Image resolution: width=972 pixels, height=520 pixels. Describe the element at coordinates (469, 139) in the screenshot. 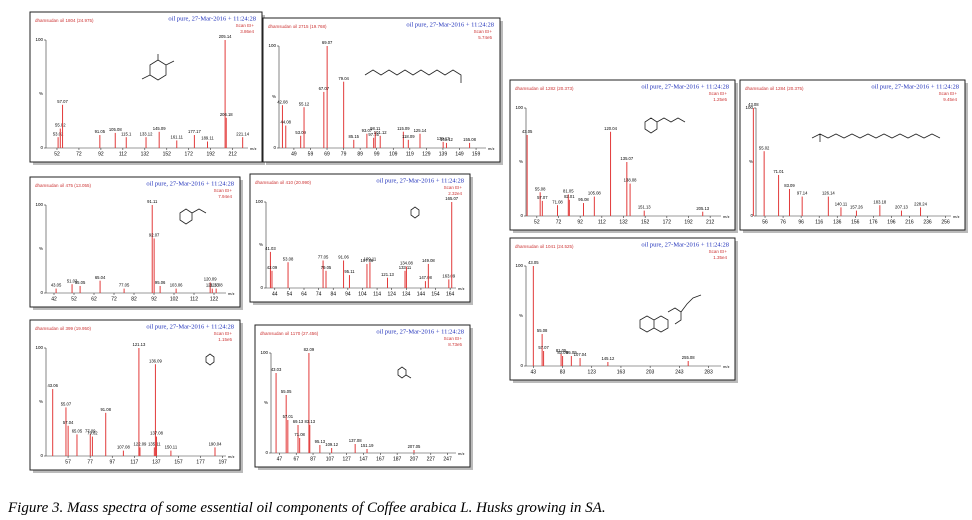

I see `peak-label: 155.08` at that location.